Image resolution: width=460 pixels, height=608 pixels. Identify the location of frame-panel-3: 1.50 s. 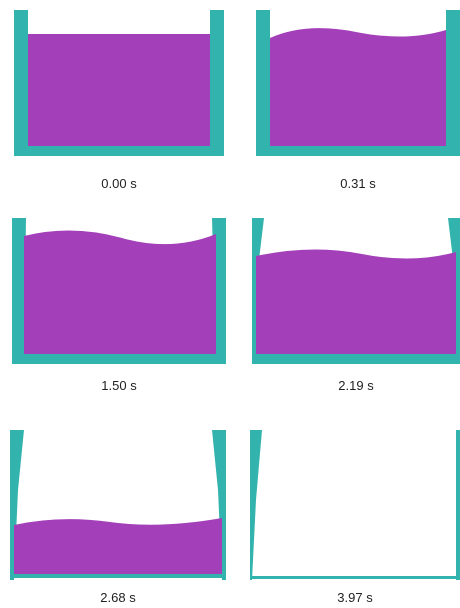
(119, 305).